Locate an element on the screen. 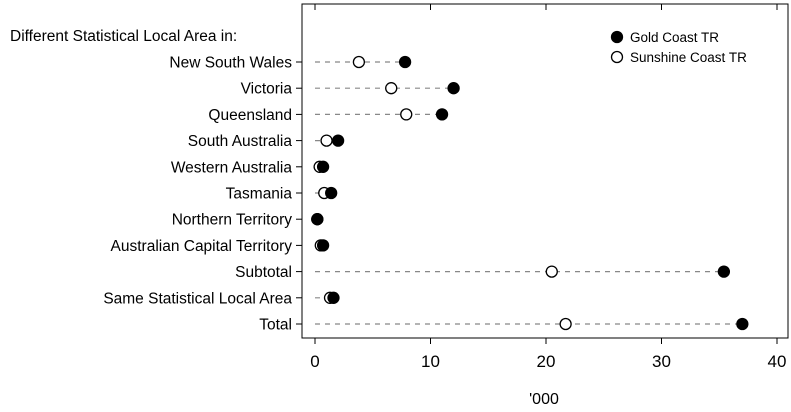 The image size is (791, 412). point-gold-coast-tr-queensland is located at coordinates (442, 114).